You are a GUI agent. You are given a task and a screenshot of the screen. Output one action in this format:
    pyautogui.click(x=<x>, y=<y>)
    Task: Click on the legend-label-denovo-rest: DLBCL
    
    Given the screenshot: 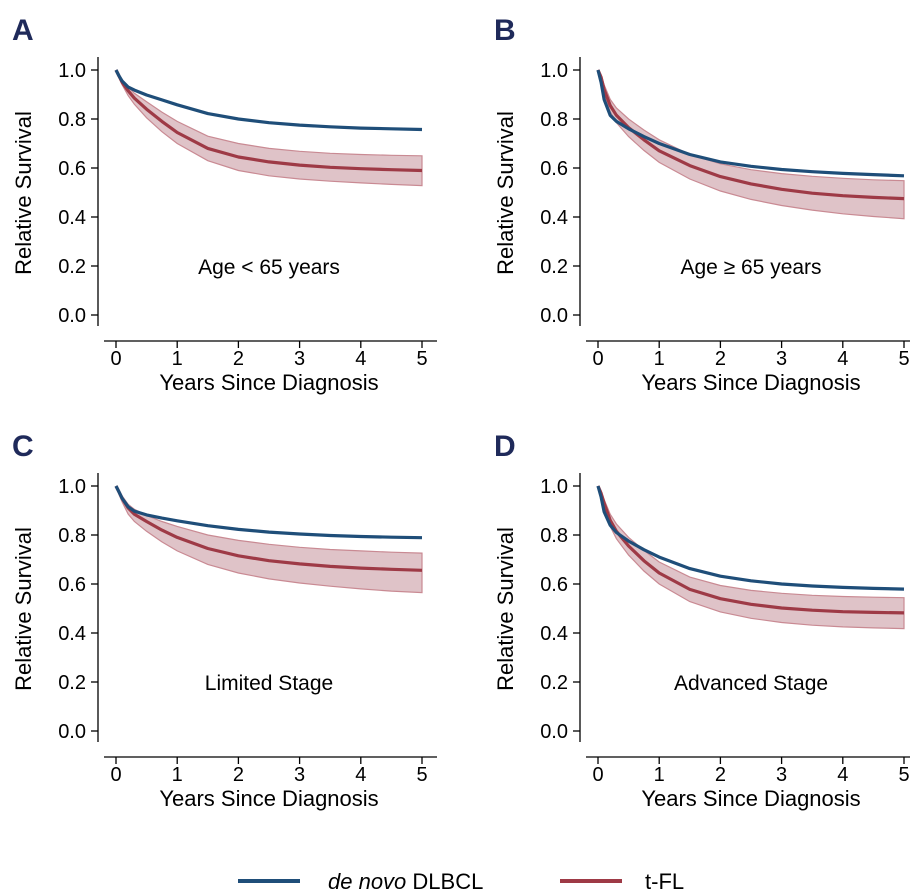 What is the action you would take?
    pyautogui.click(x=444, y=881)
    